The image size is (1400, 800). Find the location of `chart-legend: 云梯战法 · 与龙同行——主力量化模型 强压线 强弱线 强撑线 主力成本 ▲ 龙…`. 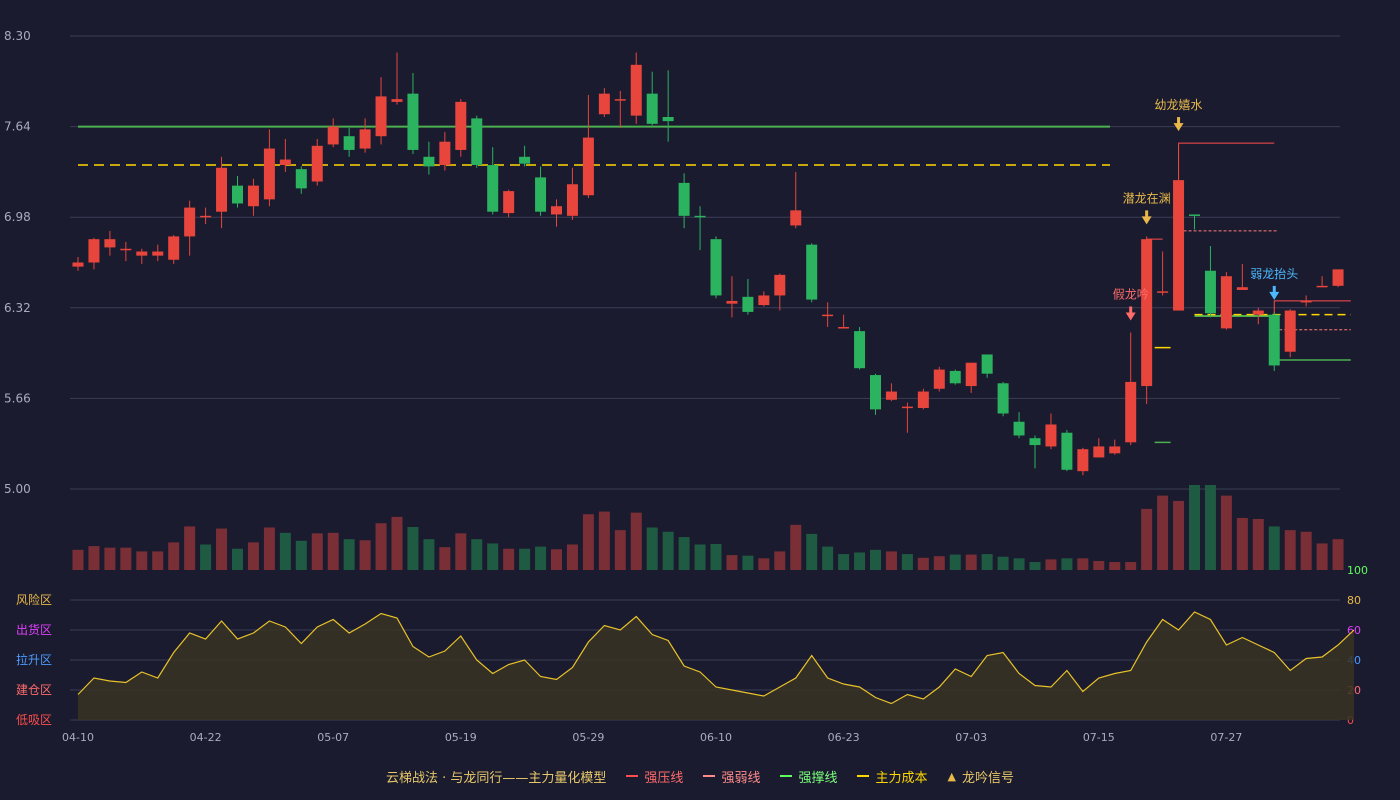

chart-legend: 云梯战法 · 与龙同行——主力量化模型 强压线 强弱线 强撑线 主力成本 ▲ 龙… is located at coordinates (700, 776).